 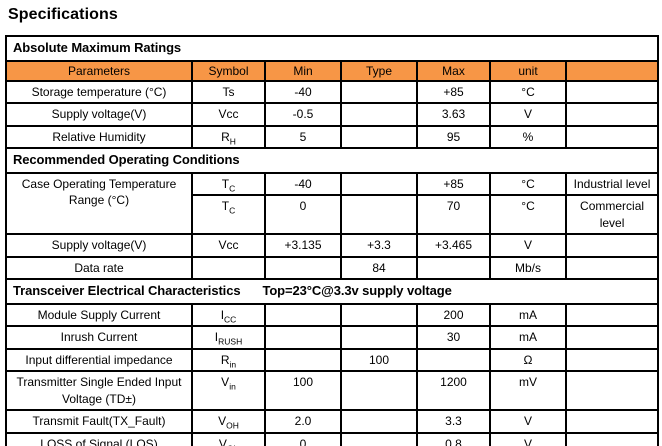 I want to click on table-cell: 5, so click(x=303, y=136).